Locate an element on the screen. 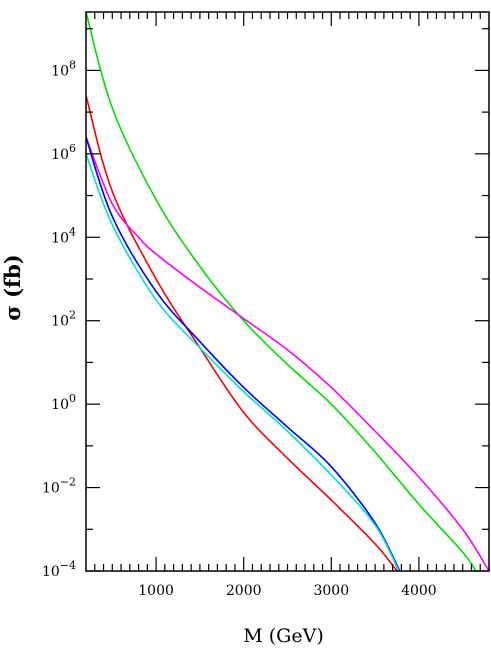 This screenshot has height=654, width=491. y-tick-label: 10⁰ is located at coordinates (63, 402).